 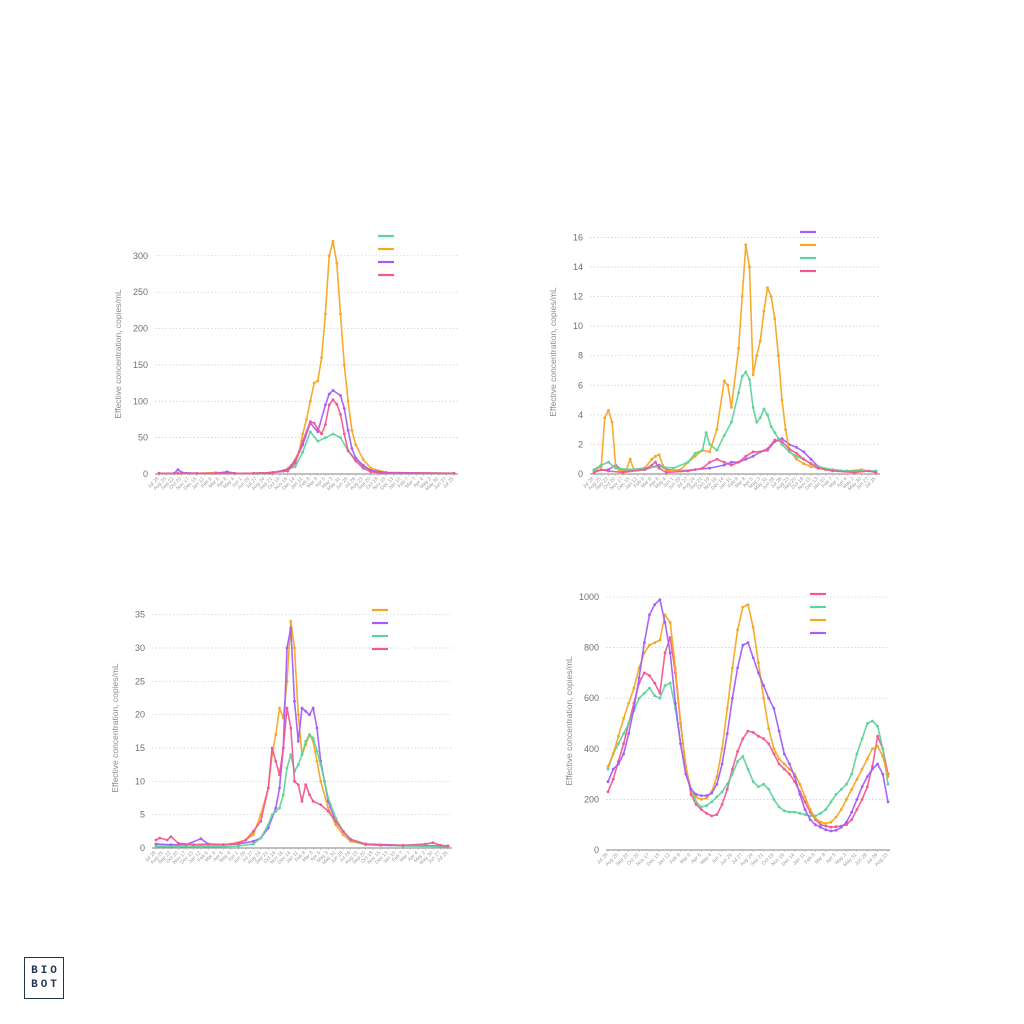 What do you see at coordinates (315, 904) in the screenshot?
I see `chart-subtitle: RSV` at bounding box center [315, 904].